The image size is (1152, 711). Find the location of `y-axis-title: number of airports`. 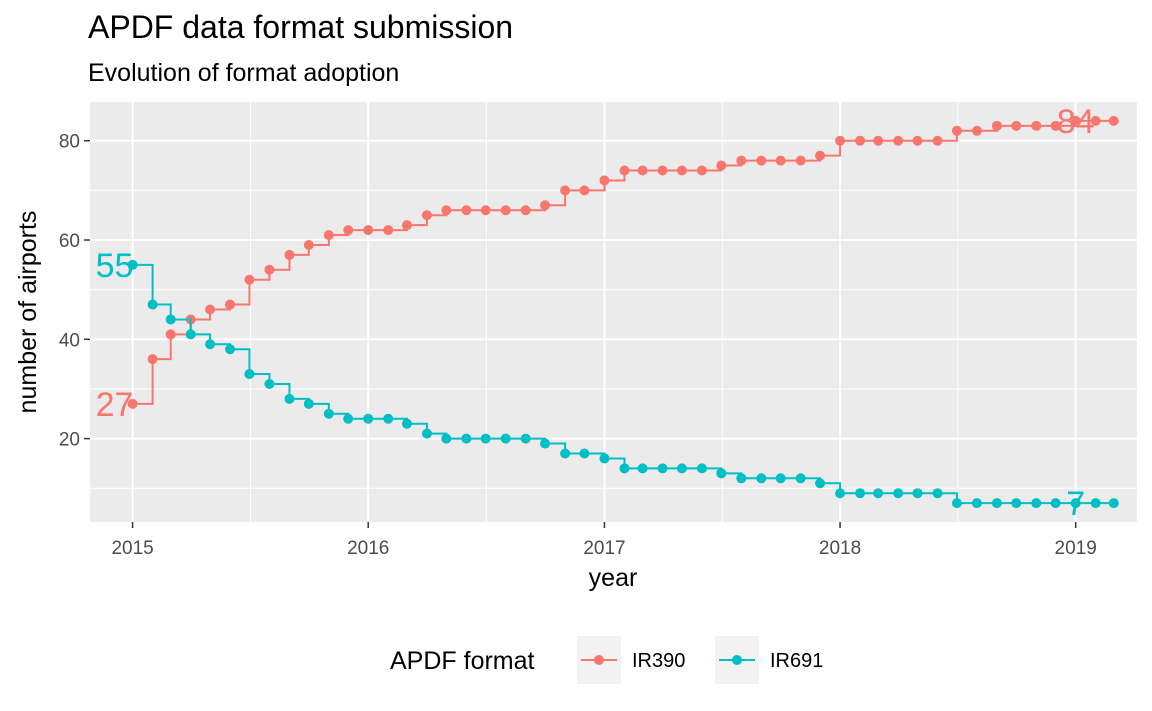

y-axis-title: number of airports is located at coordinates (28, 312).